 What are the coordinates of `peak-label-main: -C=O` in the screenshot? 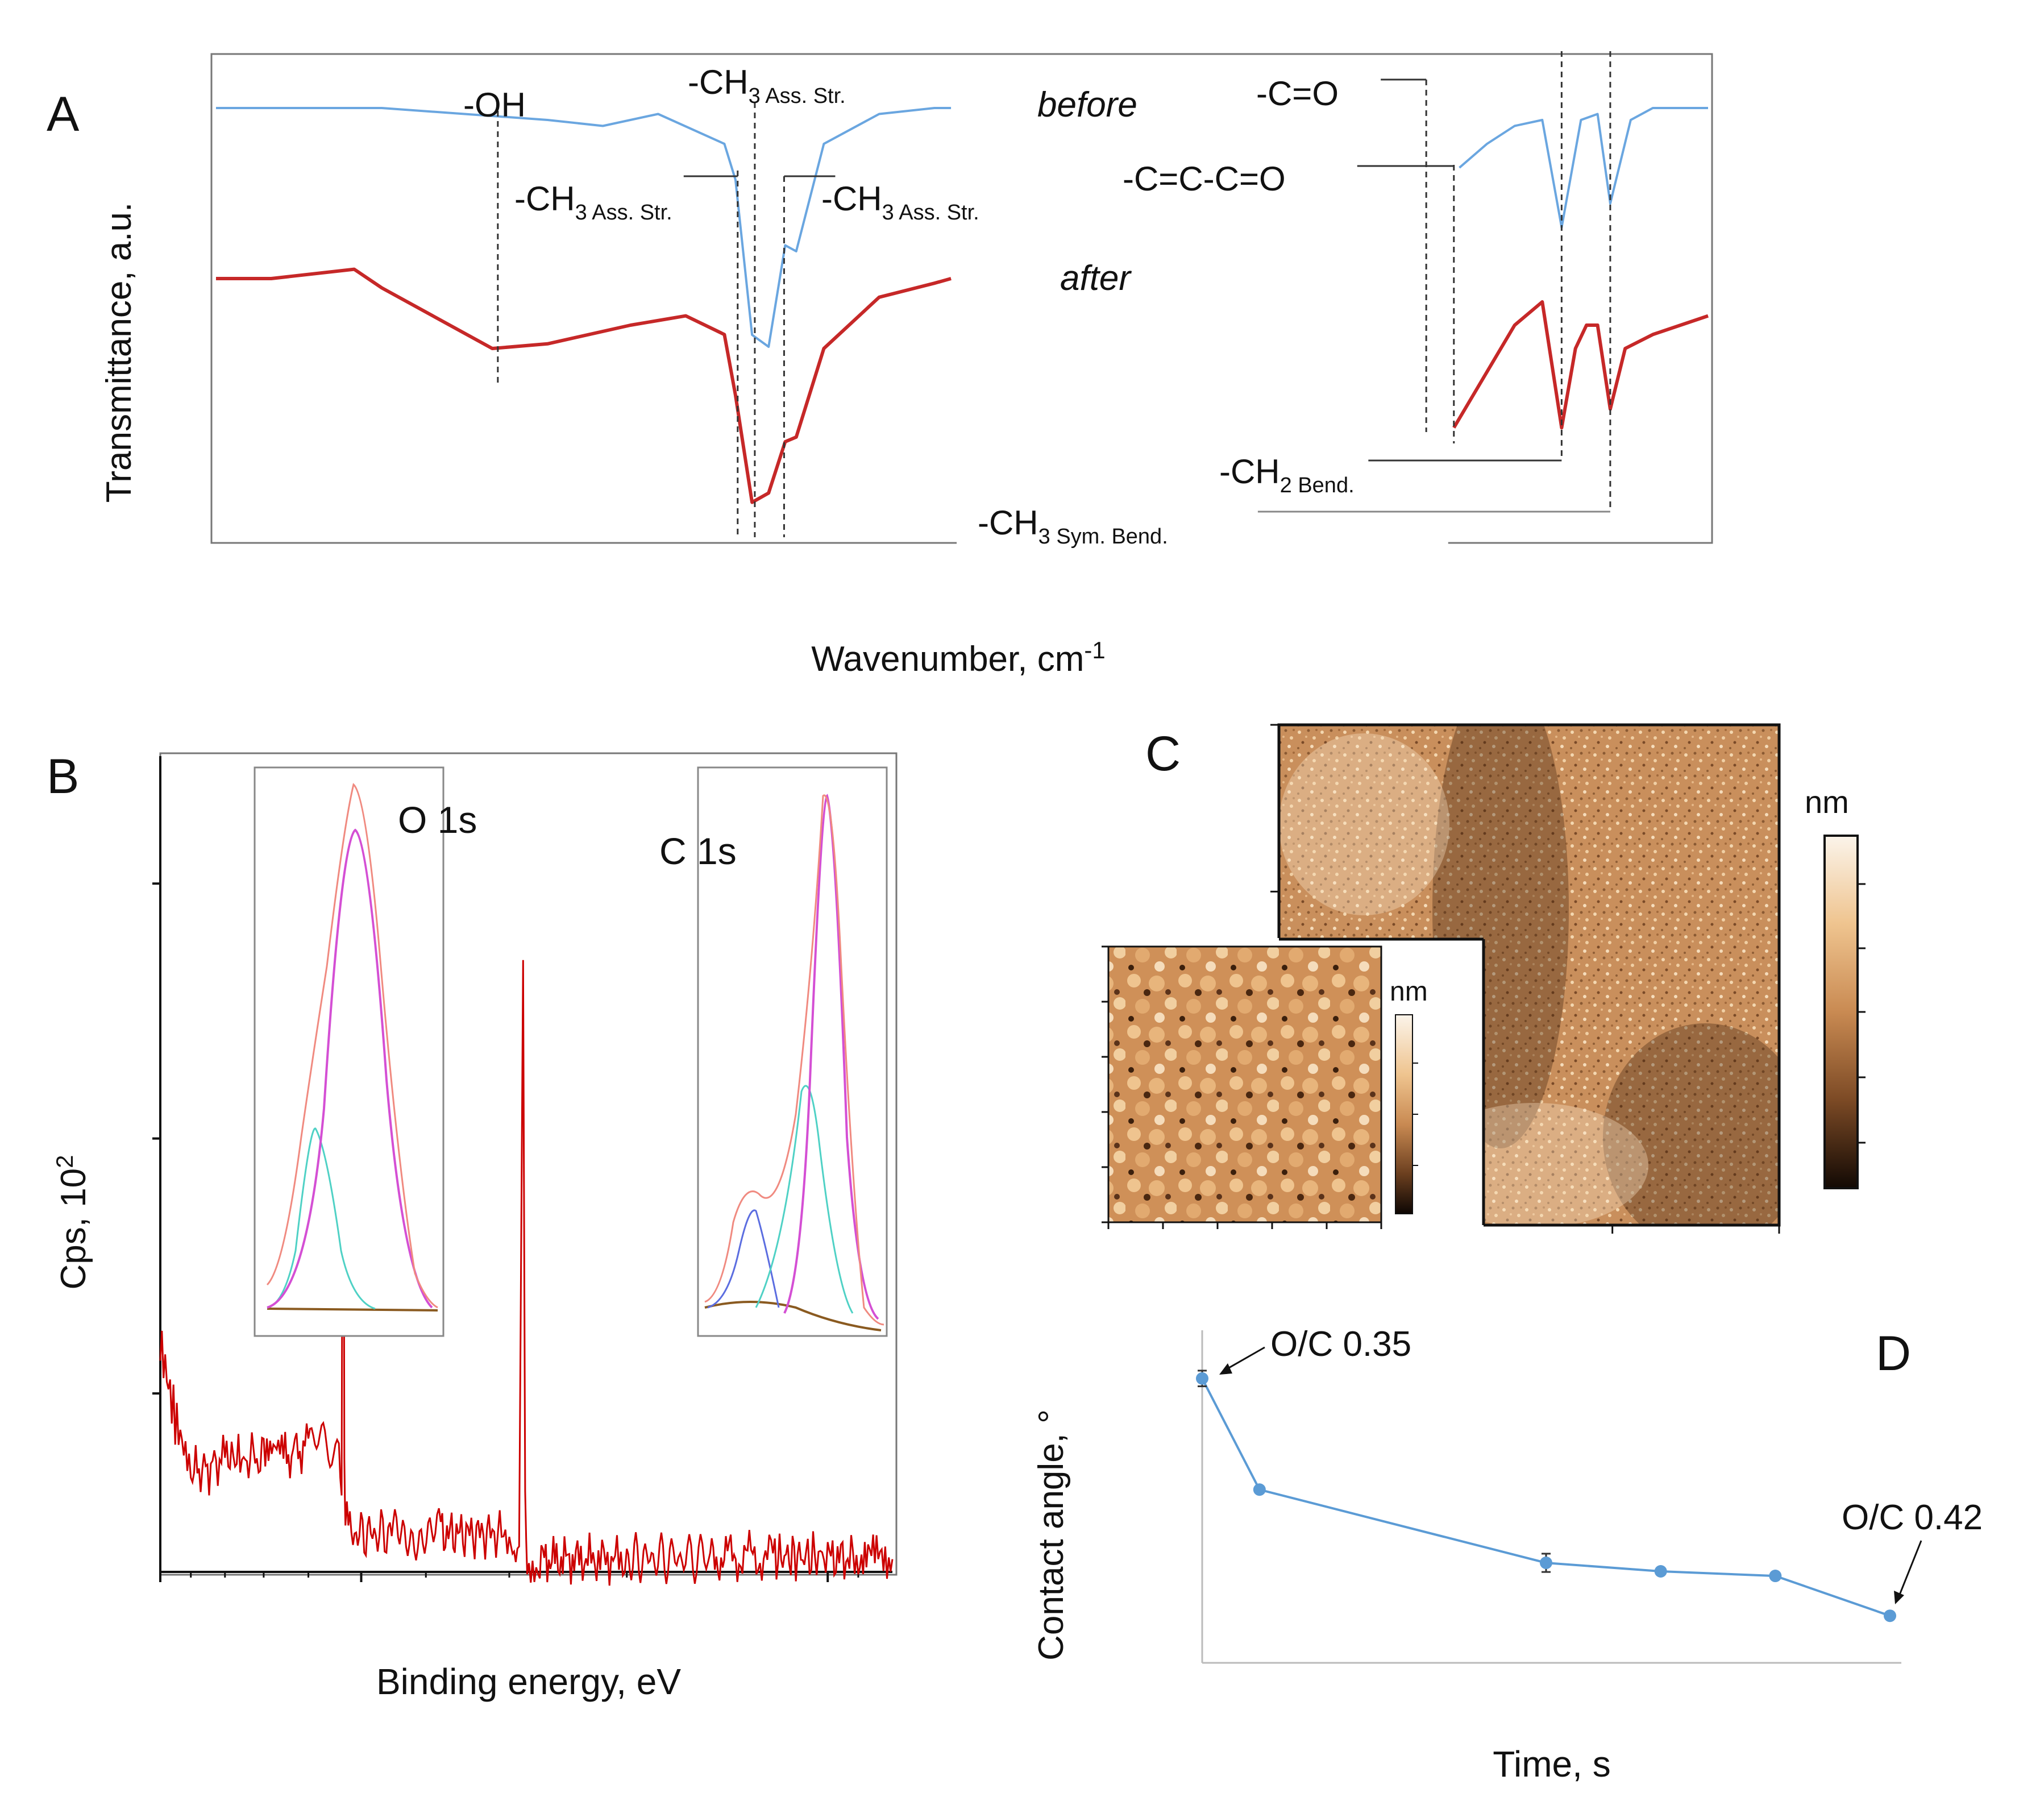 It's located at (1297, 93).